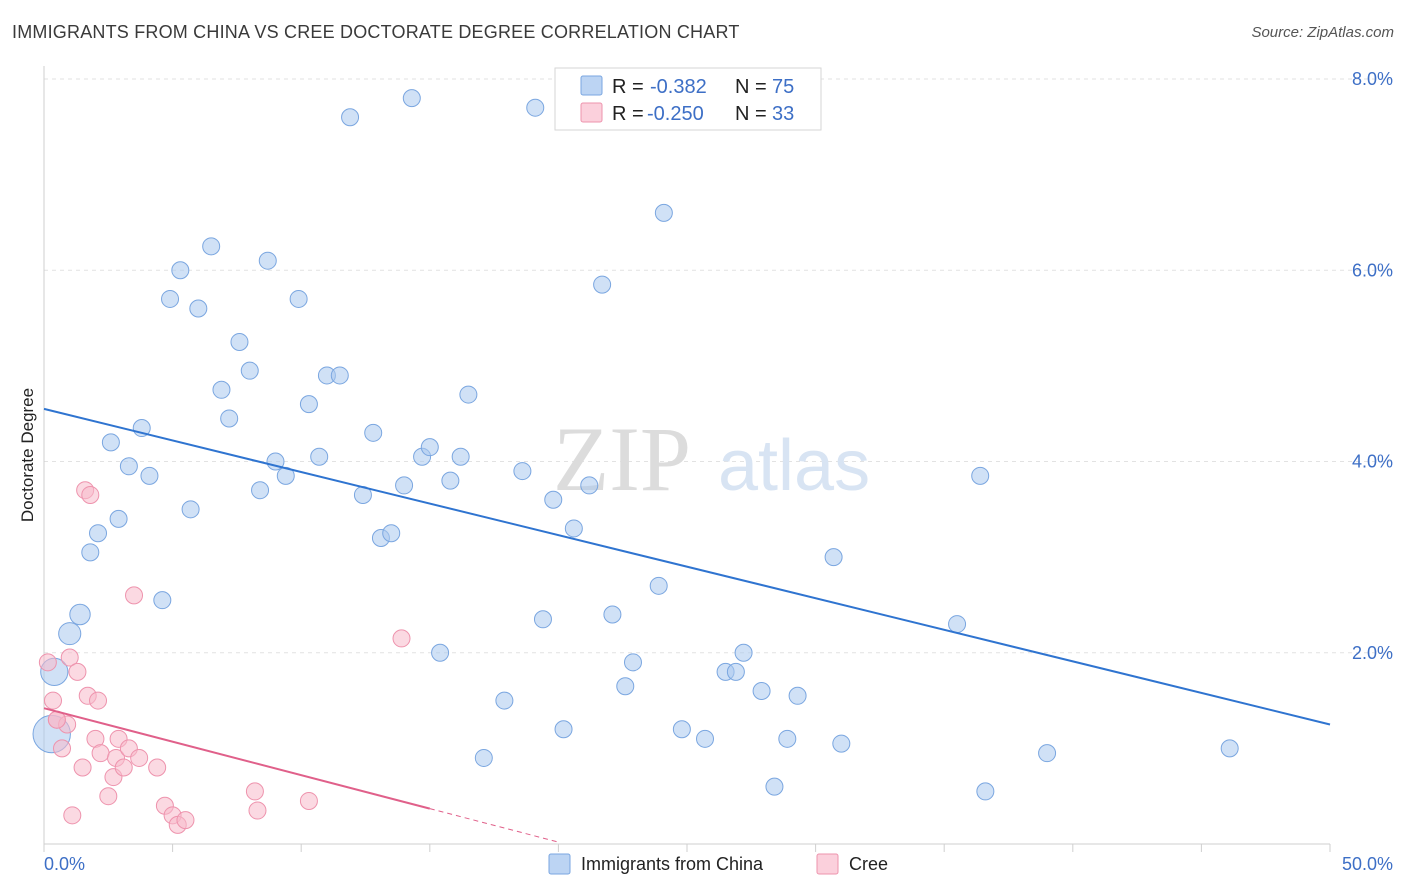  I want to click on legend-label-china: Immigrants from China, so click(672, 864).